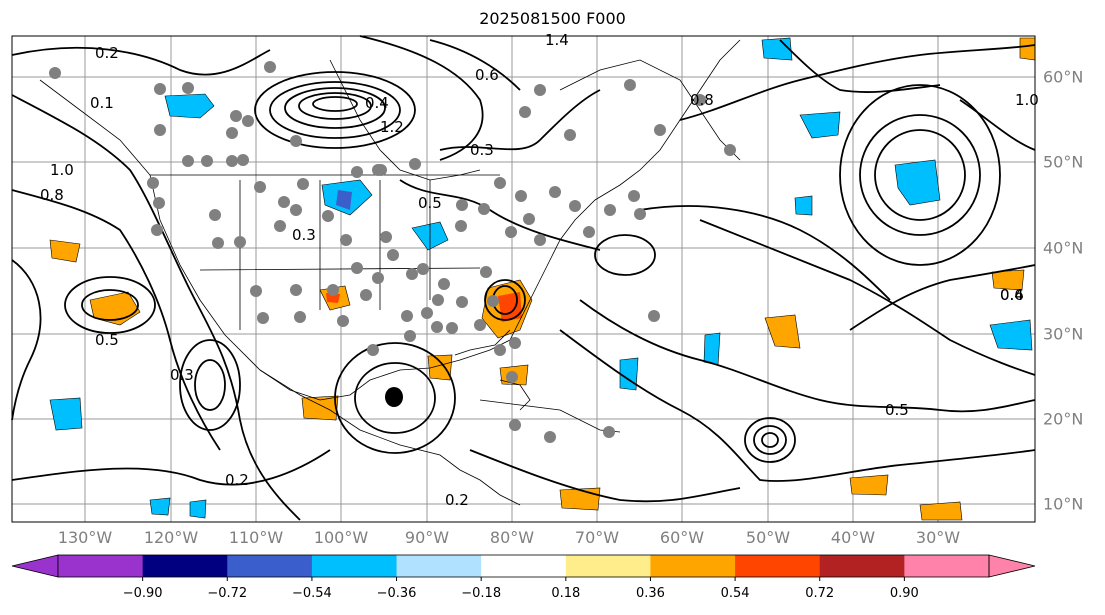 The height and width of the screenshot is (615, 1105). Describe the element at coordinates (394, 397) in the screenshot. I see `low-center` at that location.